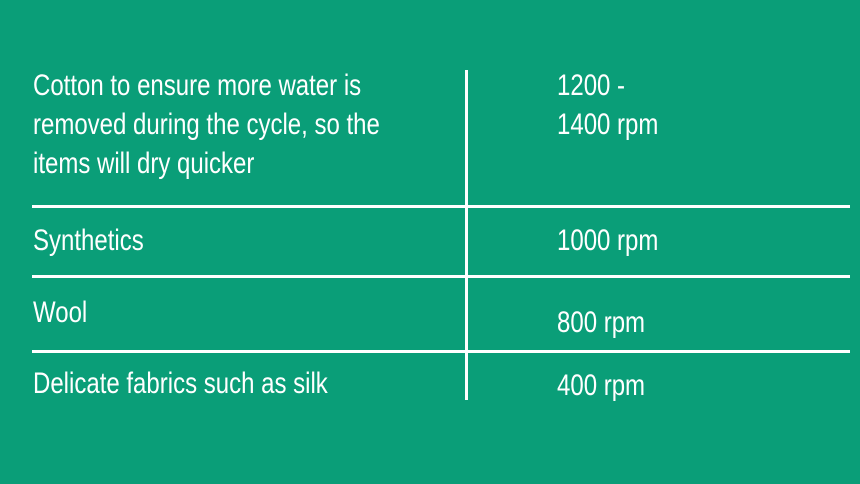  Describe the element at coordinates (60, 312) in the screenshot. I see `fabric-cell-wool: Wool` at that location.